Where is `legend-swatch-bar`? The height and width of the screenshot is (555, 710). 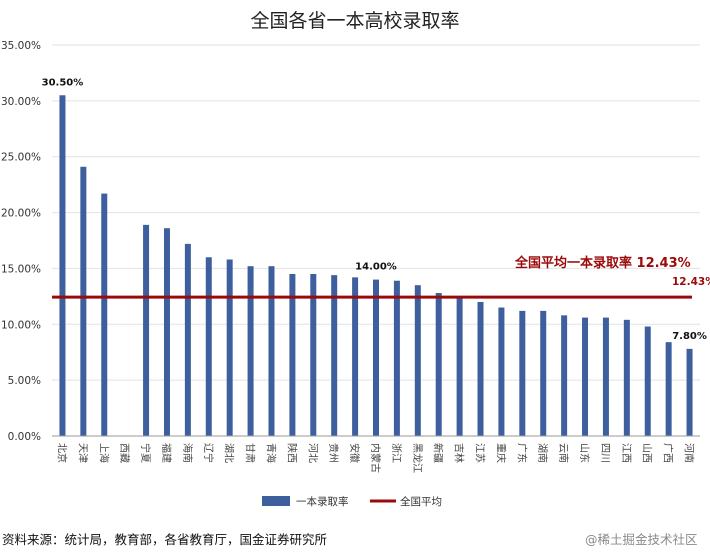
legend-swatch-bar is located at coordinates (276, 501).